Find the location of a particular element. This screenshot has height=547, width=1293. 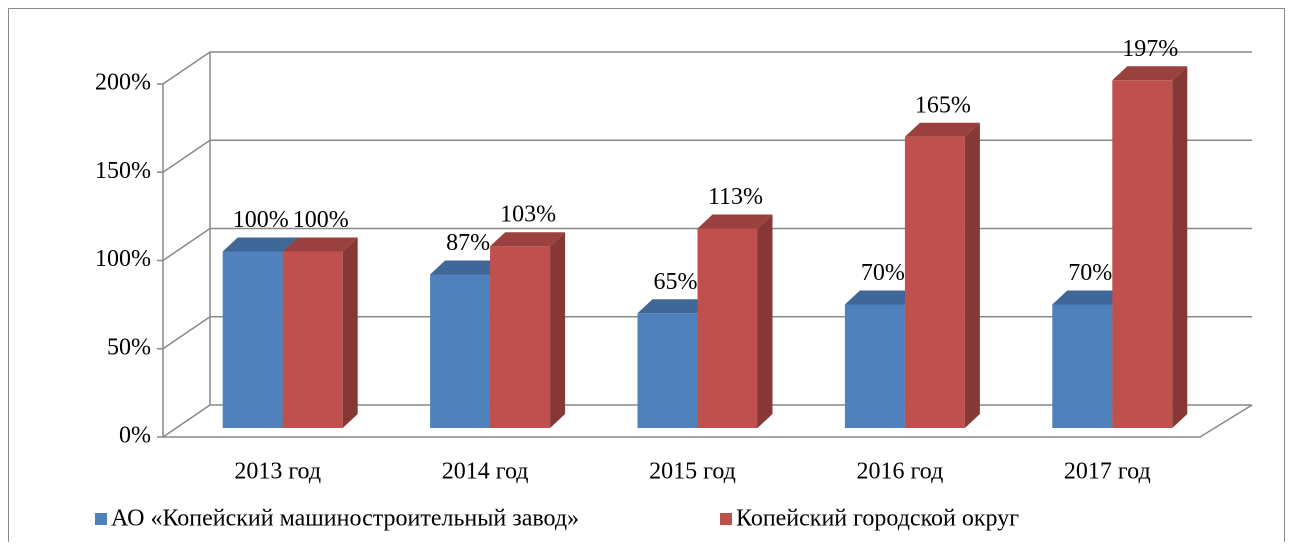

data-label: 197% is located at coordinates (1150, 49).